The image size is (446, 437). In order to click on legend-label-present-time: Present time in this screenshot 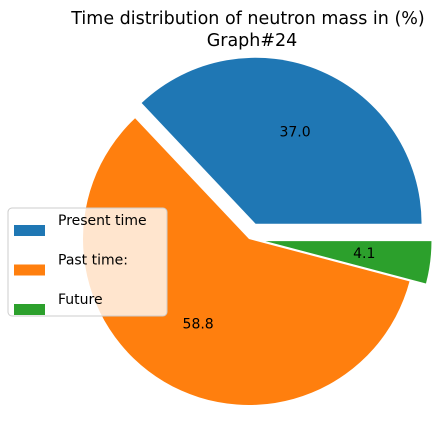, I will do `click(102, 221)`.